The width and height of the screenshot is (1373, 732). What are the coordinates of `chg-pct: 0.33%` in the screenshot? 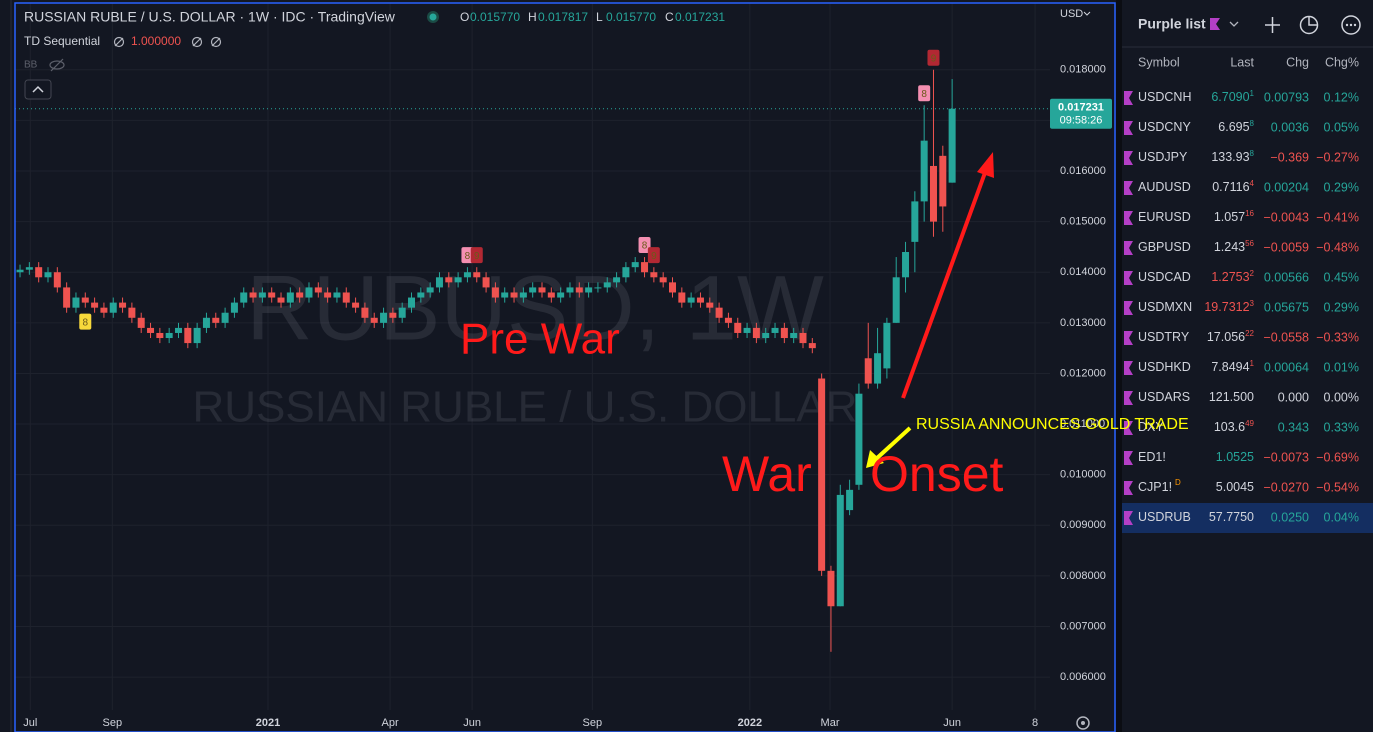 It's located at (1341, 427).